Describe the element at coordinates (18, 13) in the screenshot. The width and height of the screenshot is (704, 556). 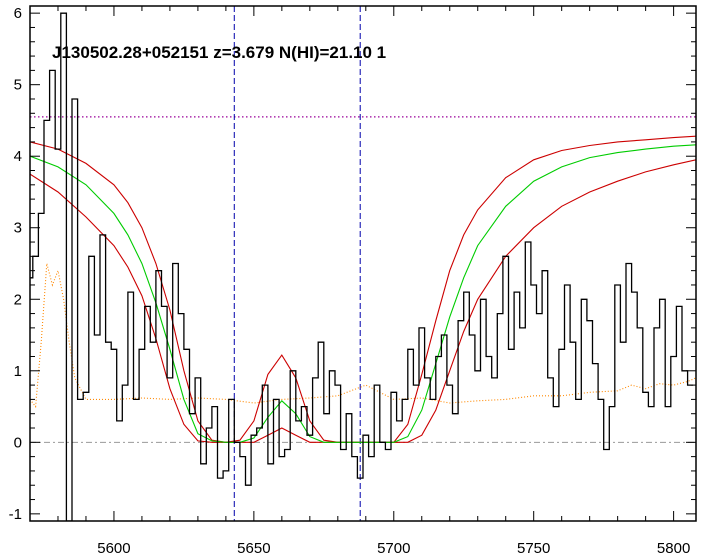
I see `y-tick-label: 6` at that location.